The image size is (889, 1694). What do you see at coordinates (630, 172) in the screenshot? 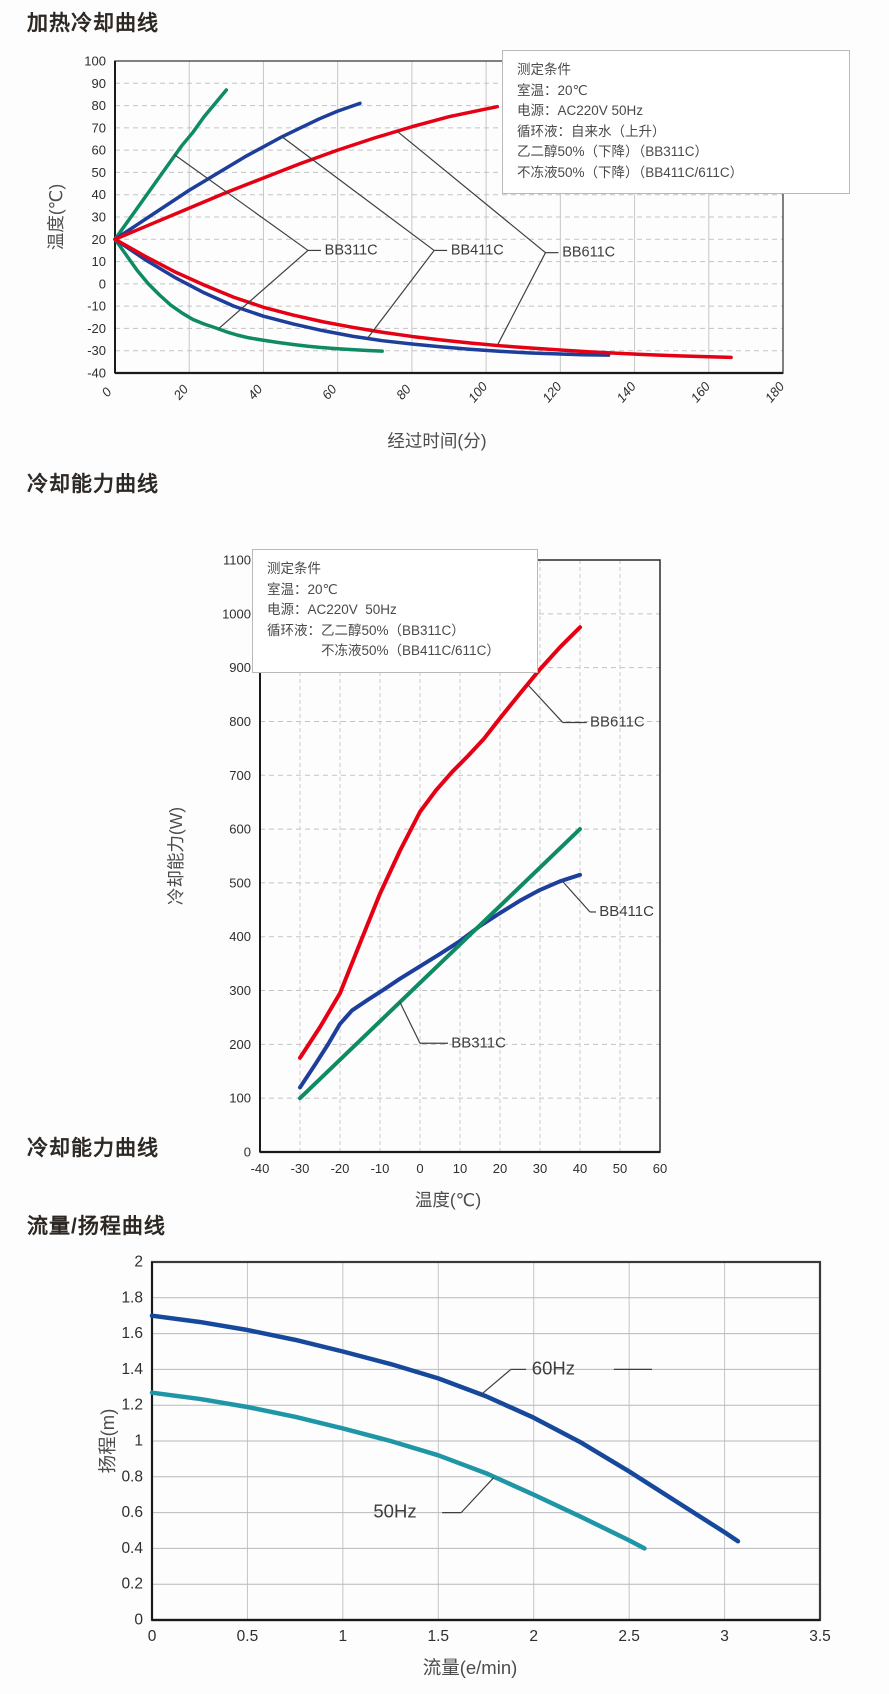
I see `condition-line: 不冻液50%（下降）（BB411C/611C）` at bounding box center [630, 172].